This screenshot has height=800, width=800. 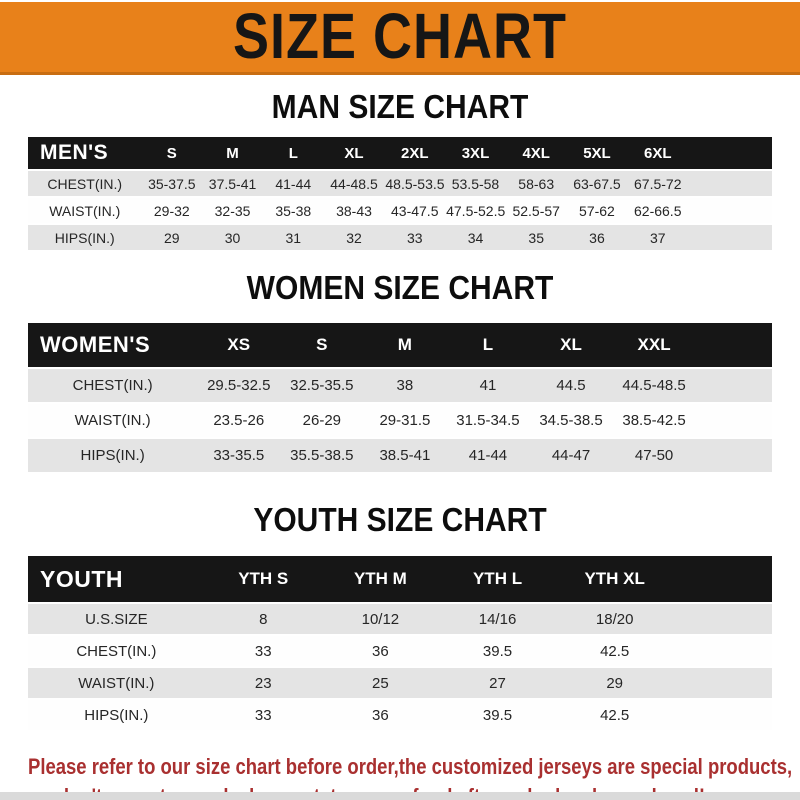 What do you see at coordinates (239, 421) in the screenshot?
I see `size-value-cell: 23.5-26` at bounding box center [239, 421].